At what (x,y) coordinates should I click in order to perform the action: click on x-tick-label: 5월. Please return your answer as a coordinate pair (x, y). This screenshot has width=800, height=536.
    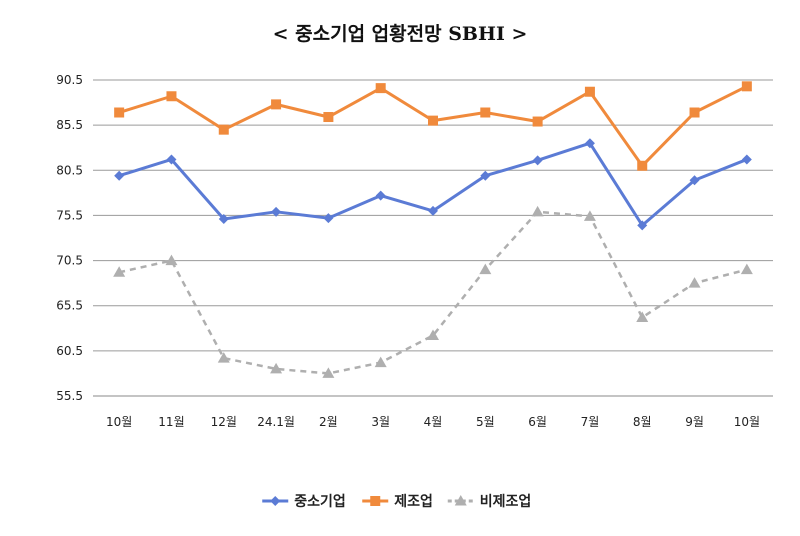
    Looking at the image, I should click on (485, 422).